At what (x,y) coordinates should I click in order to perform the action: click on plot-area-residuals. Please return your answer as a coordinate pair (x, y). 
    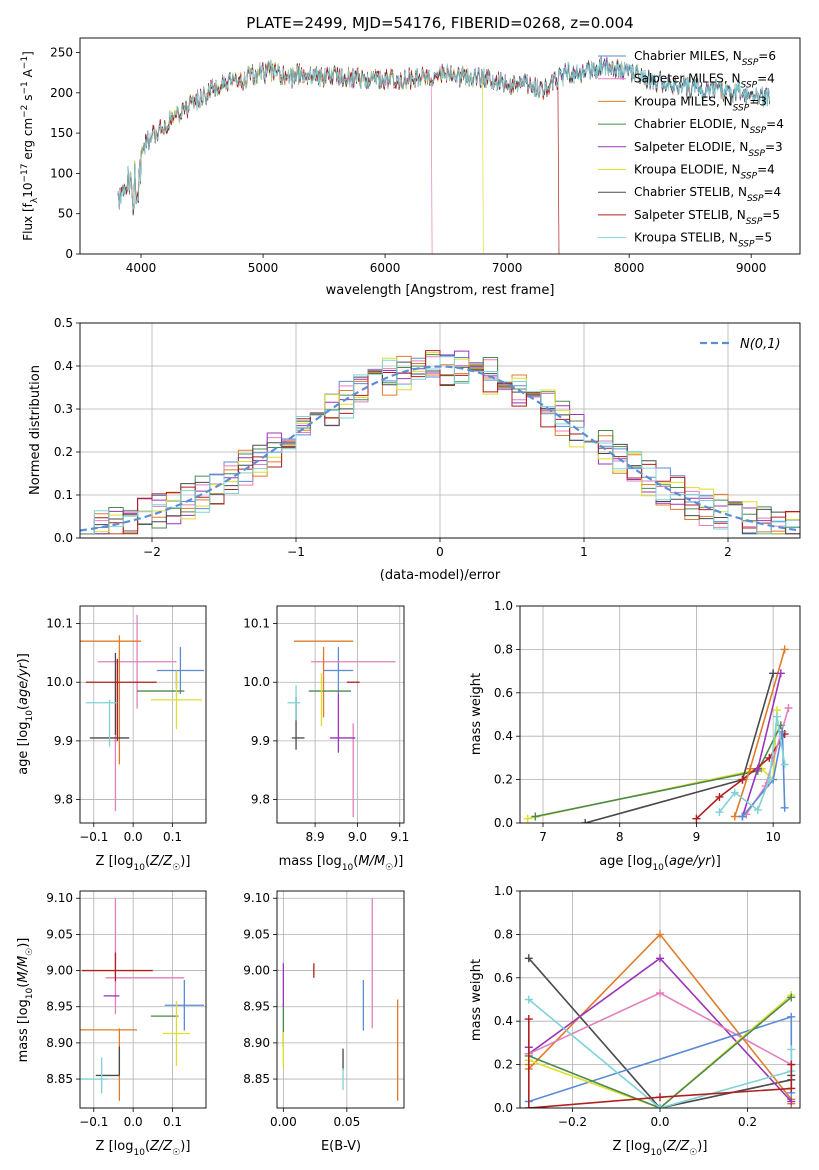
    Looking at the image, I should click on (440, 442).